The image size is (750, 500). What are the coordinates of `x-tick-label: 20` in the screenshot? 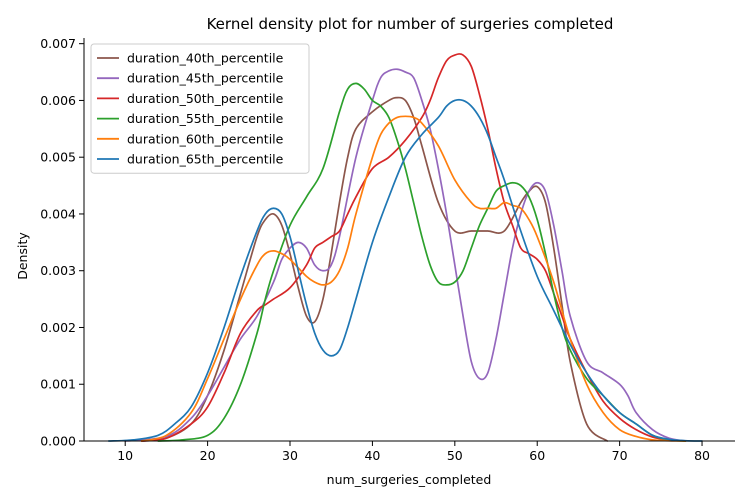 It's located at (208, 455).